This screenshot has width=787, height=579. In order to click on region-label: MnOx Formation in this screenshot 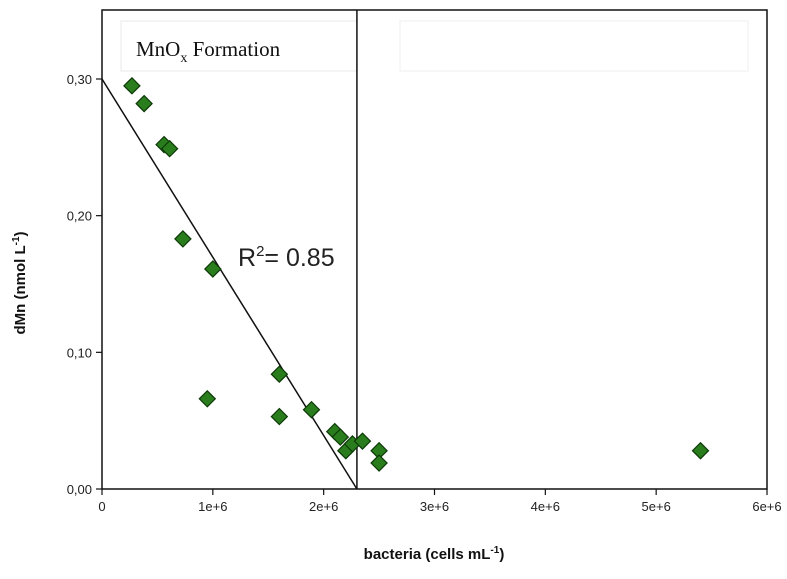, I will do `click(208, 51)`.